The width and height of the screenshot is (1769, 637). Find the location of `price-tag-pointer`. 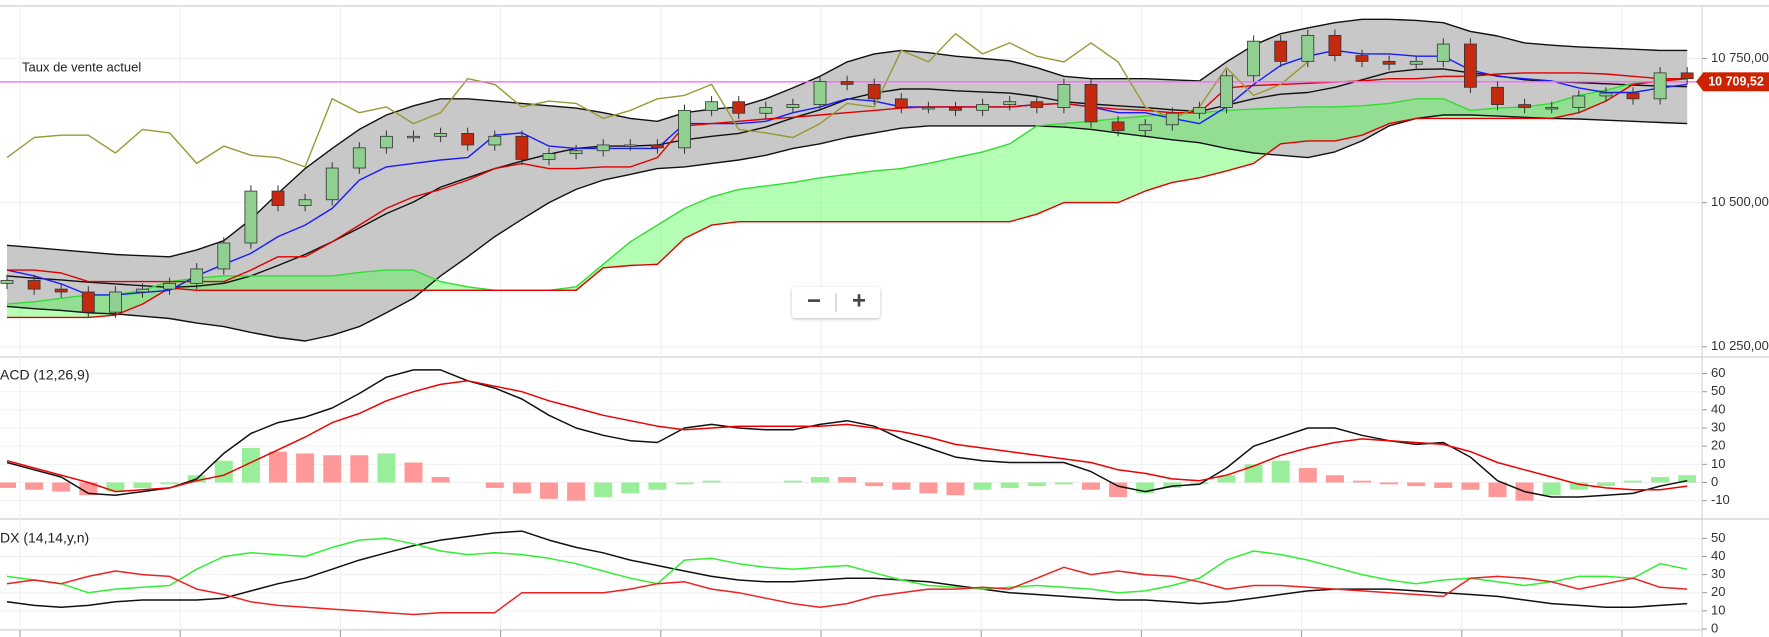

price-tag-pointer is located at coordinates (1699, 81).